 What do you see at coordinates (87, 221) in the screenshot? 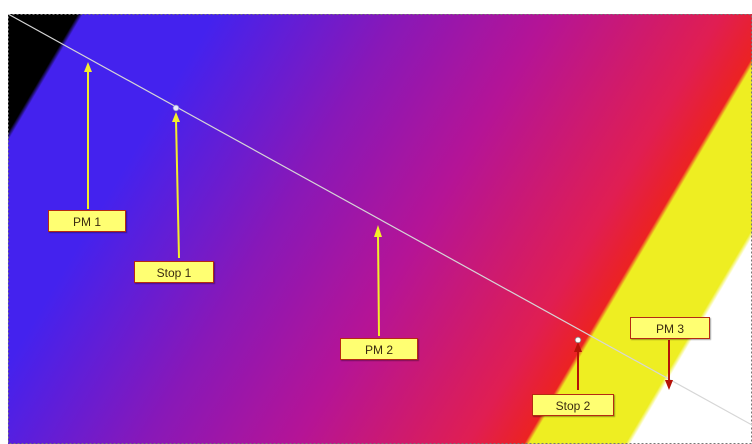
I see `pm1-label: PM 1` at bounding box center [87, 221].